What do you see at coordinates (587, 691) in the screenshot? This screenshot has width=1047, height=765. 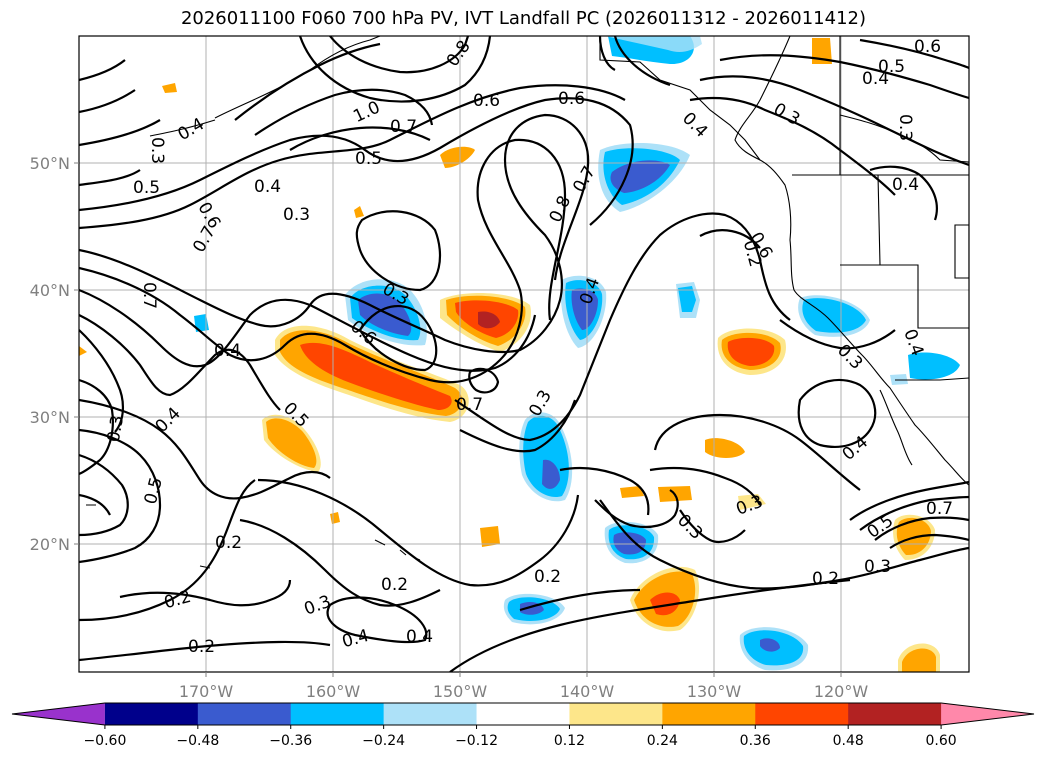 I see `longitude-label: 140°W` at bounding box center [587, 691].